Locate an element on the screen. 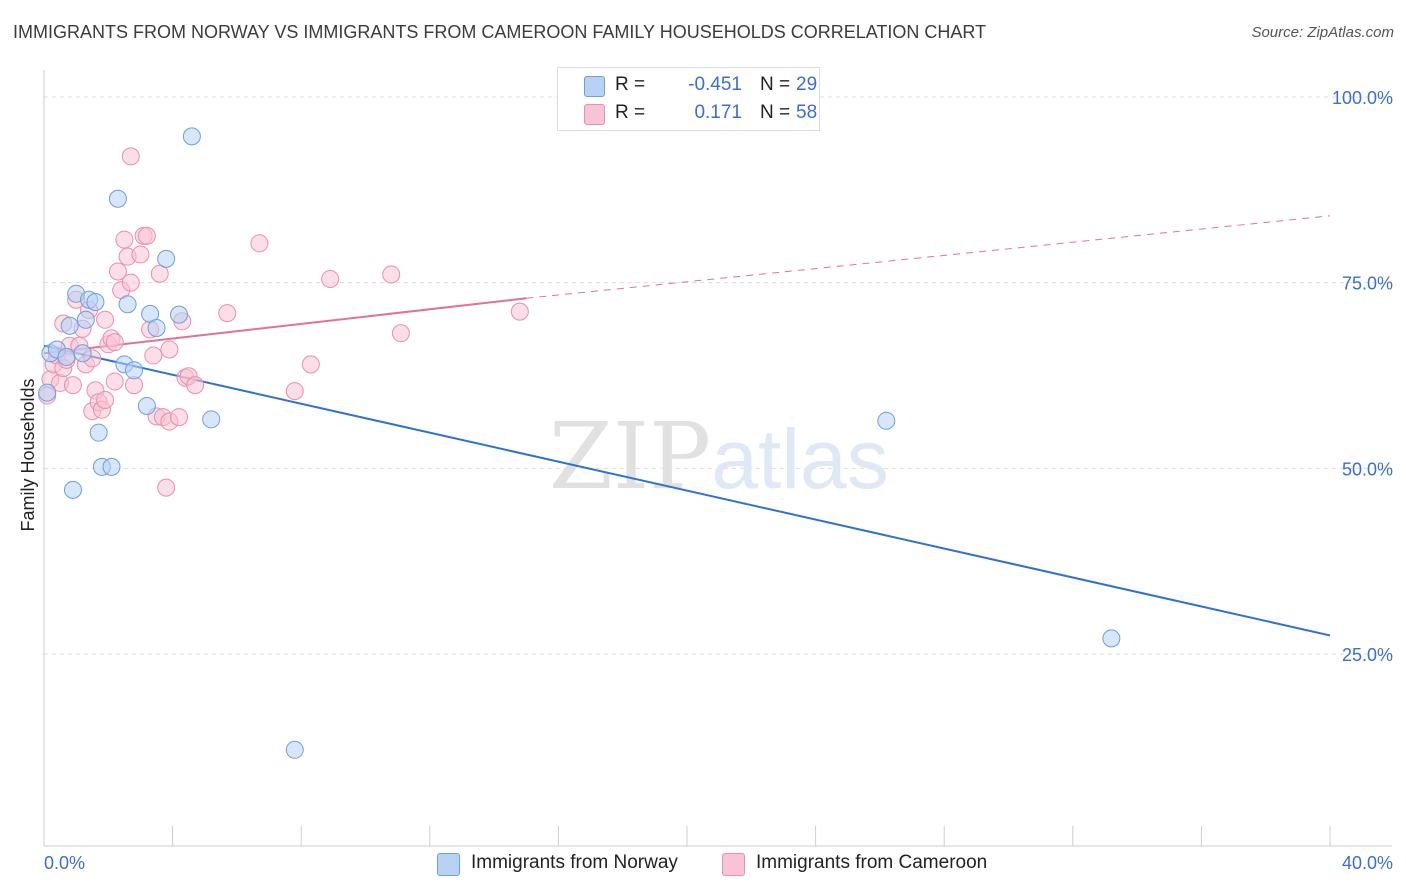 The height and width of the screenshot is (892, 1406). cameroon-trend-line is located at coordinates (285, 326).